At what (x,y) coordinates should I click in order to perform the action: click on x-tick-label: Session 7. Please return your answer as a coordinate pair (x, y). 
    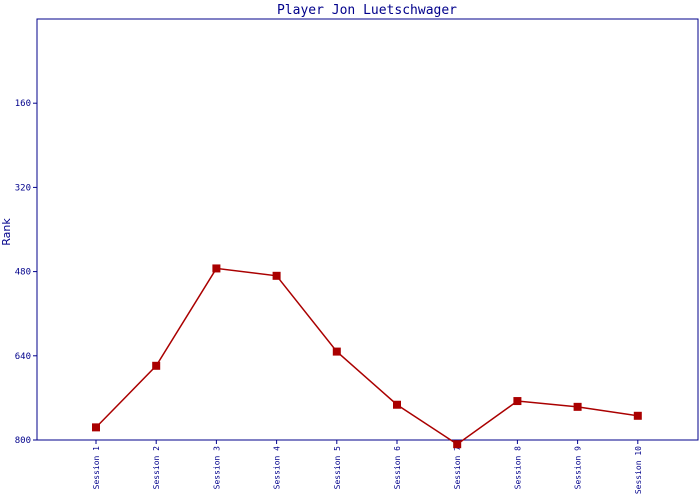
    Looking at the image, I should click on (457, 468).